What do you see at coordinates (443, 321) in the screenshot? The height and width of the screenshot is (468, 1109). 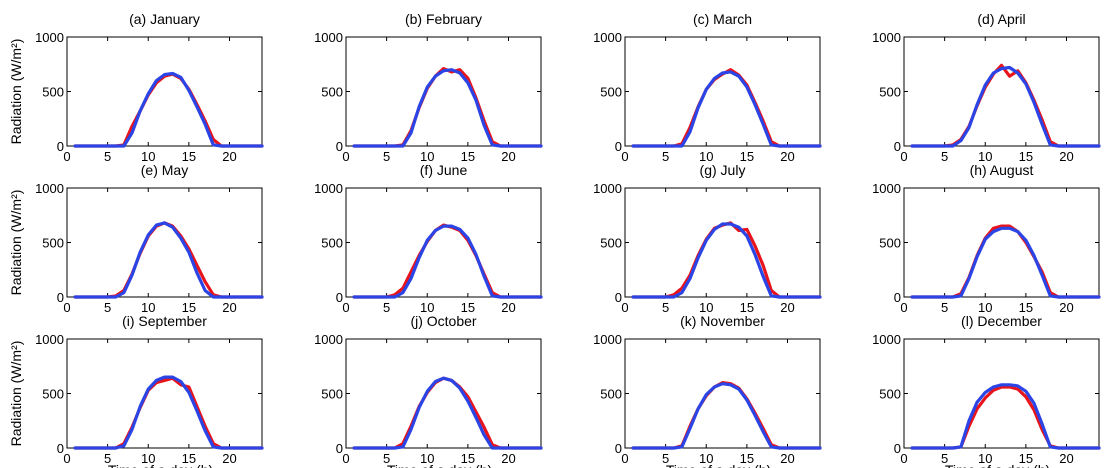 I see `panel-title: (j) October` at bounding box center [443, 321].